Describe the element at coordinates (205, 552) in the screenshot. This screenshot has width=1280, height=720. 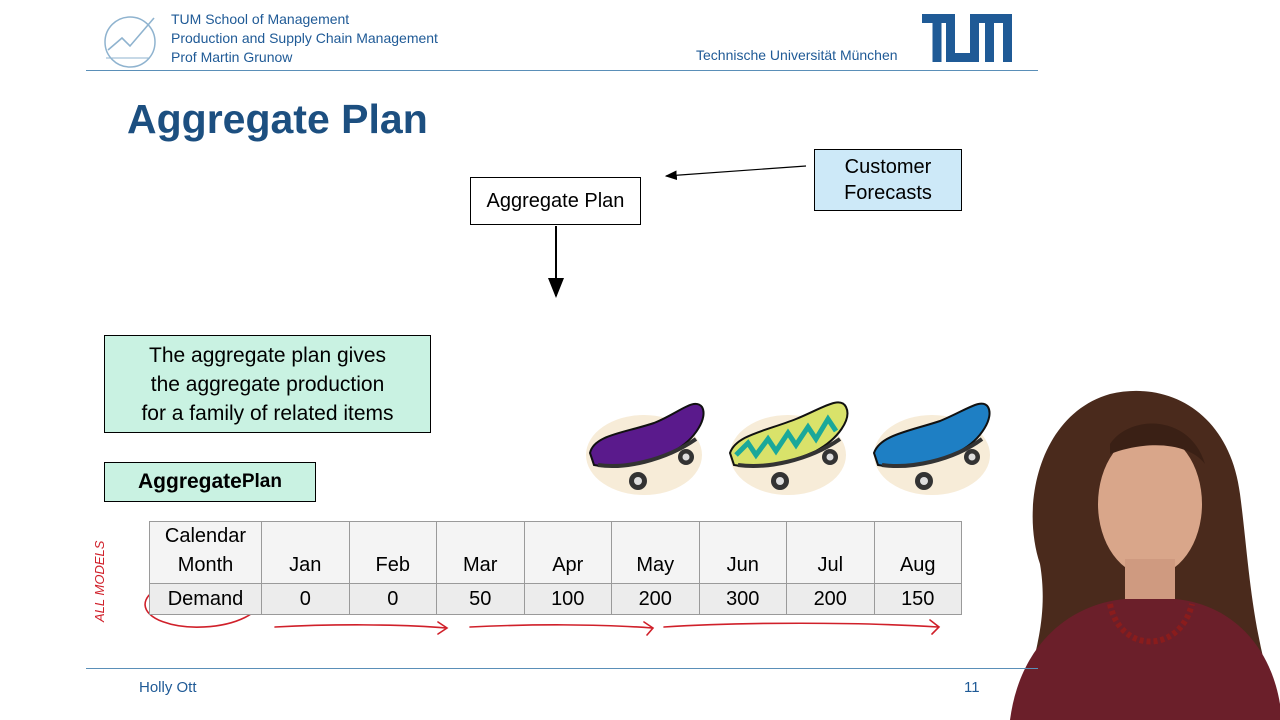
I see `header-calendar-month: Calendar Month` at that location.